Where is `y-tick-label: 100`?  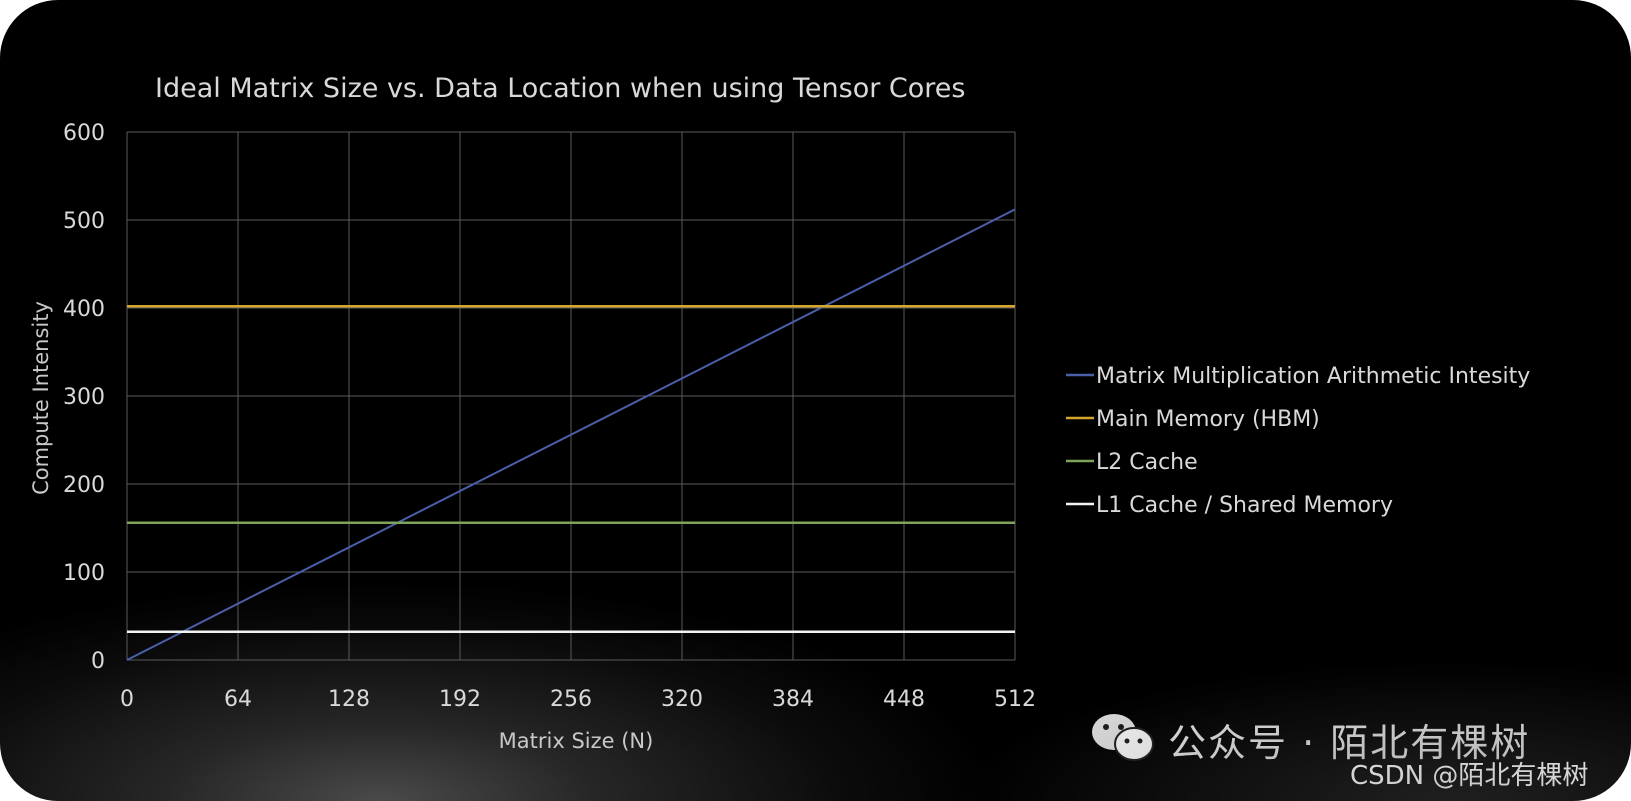
y-tick-label: 100 is located at coordinates (84, 573).